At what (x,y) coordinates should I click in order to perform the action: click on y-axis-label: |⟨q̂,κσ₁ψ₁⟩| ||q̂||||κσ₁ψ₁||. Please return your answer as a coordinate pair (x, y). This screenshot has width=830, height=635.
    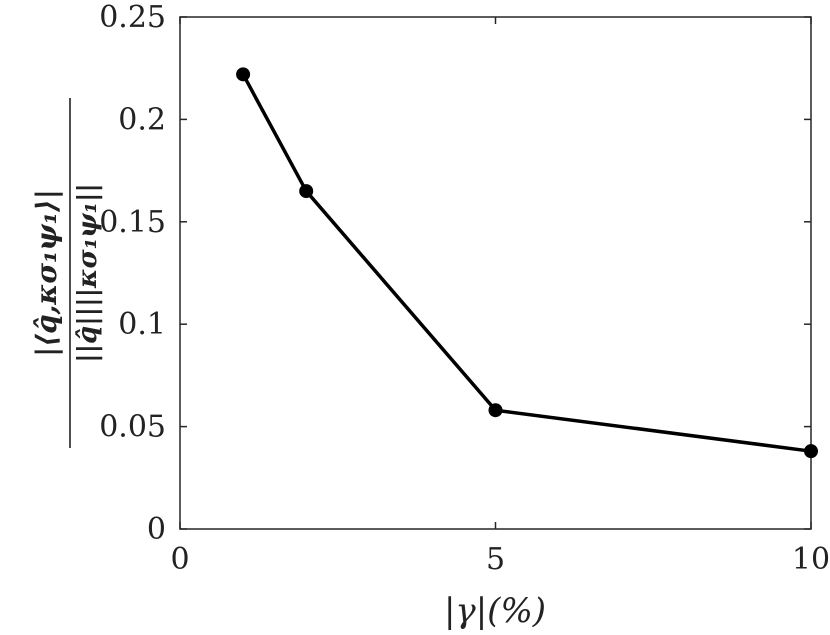
    Looking at the image, I should click on (66, 273).